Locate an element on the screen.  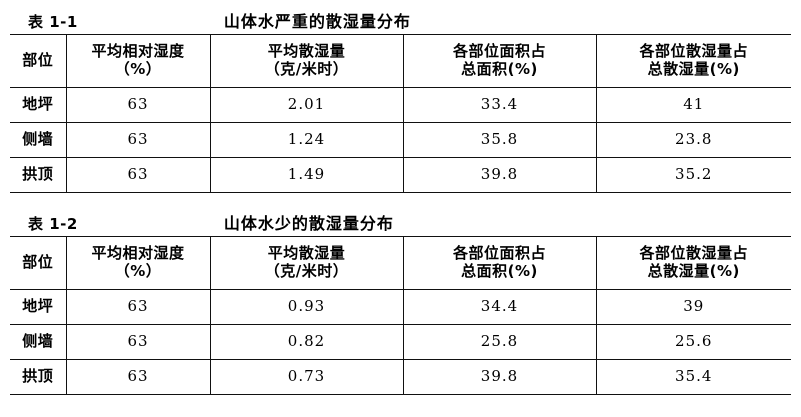
table-title: 山体水严重的散湿量分布 is located at coordinates (317, 21).